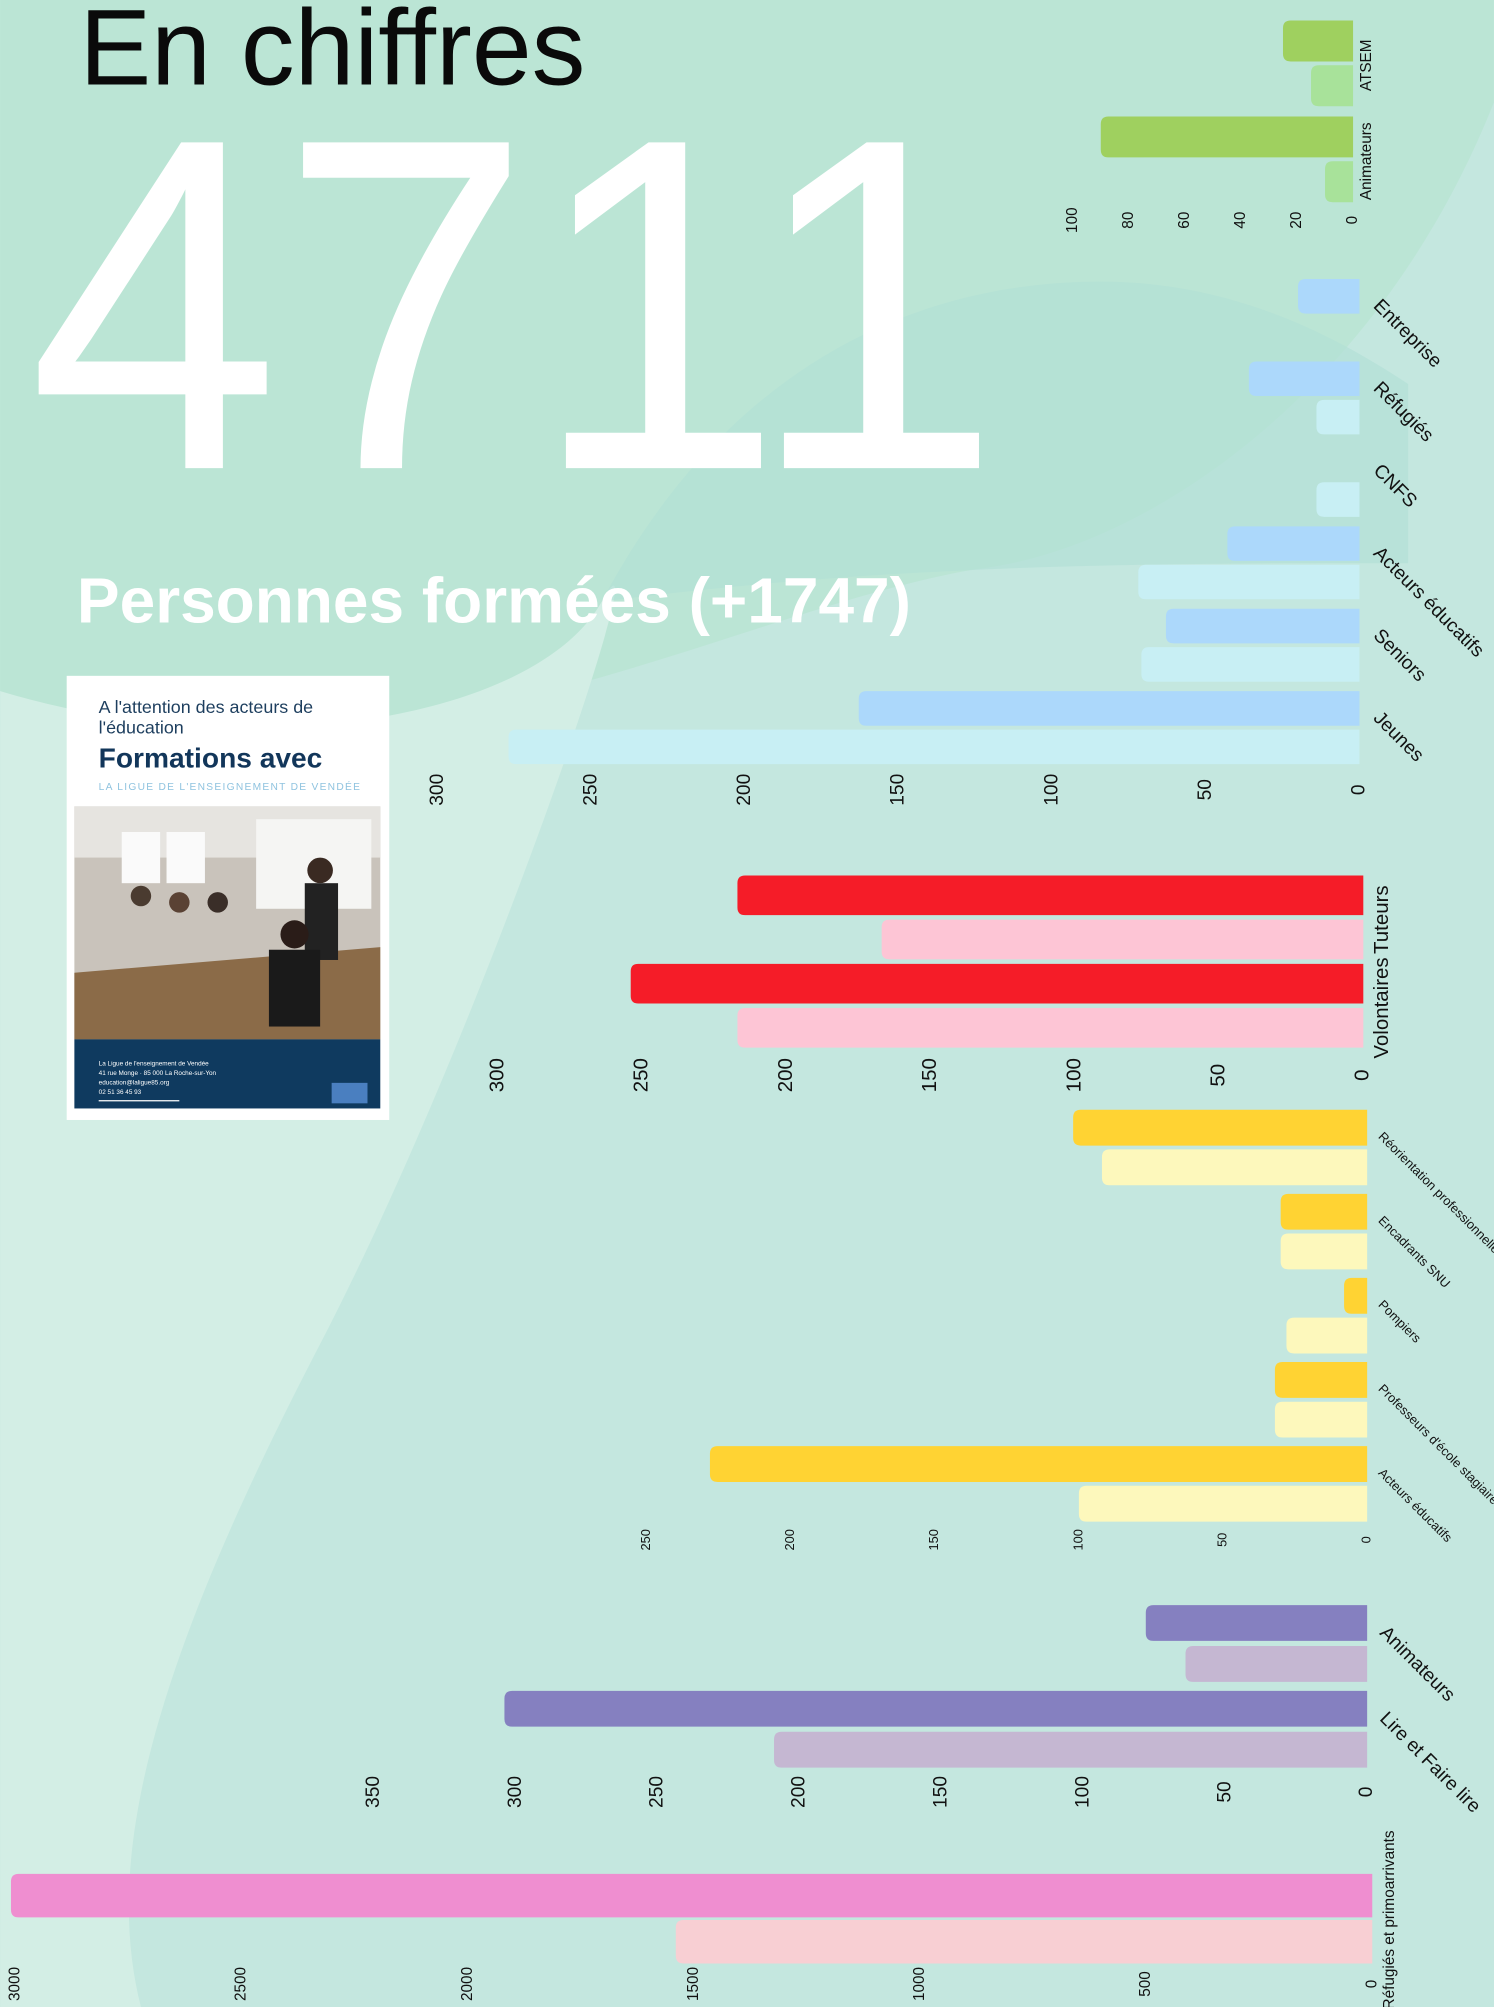 The image size is (1494, 2007). I want to click on poster-org: LA LIGUE DE L'ENSEIGNEMENT DE VENDÉE, so click(230, 786).